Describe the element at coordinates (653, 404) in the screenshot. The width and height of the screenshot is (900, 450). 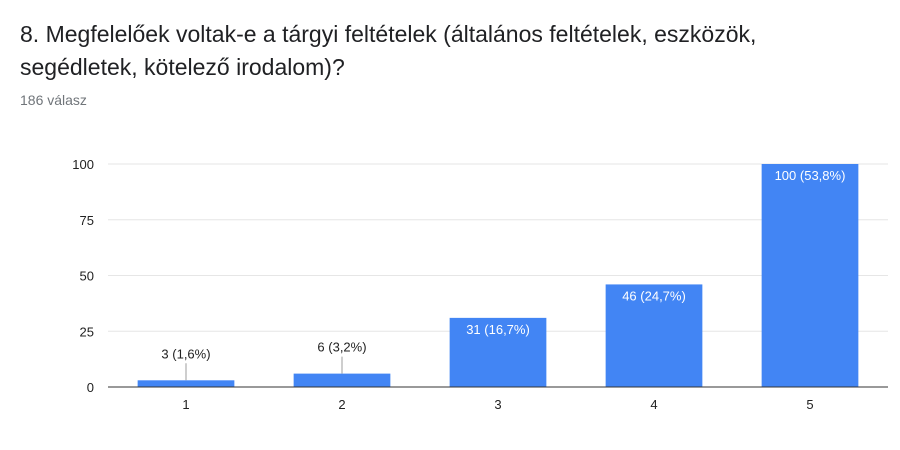
I see `x-tick-label: 4` at that location.